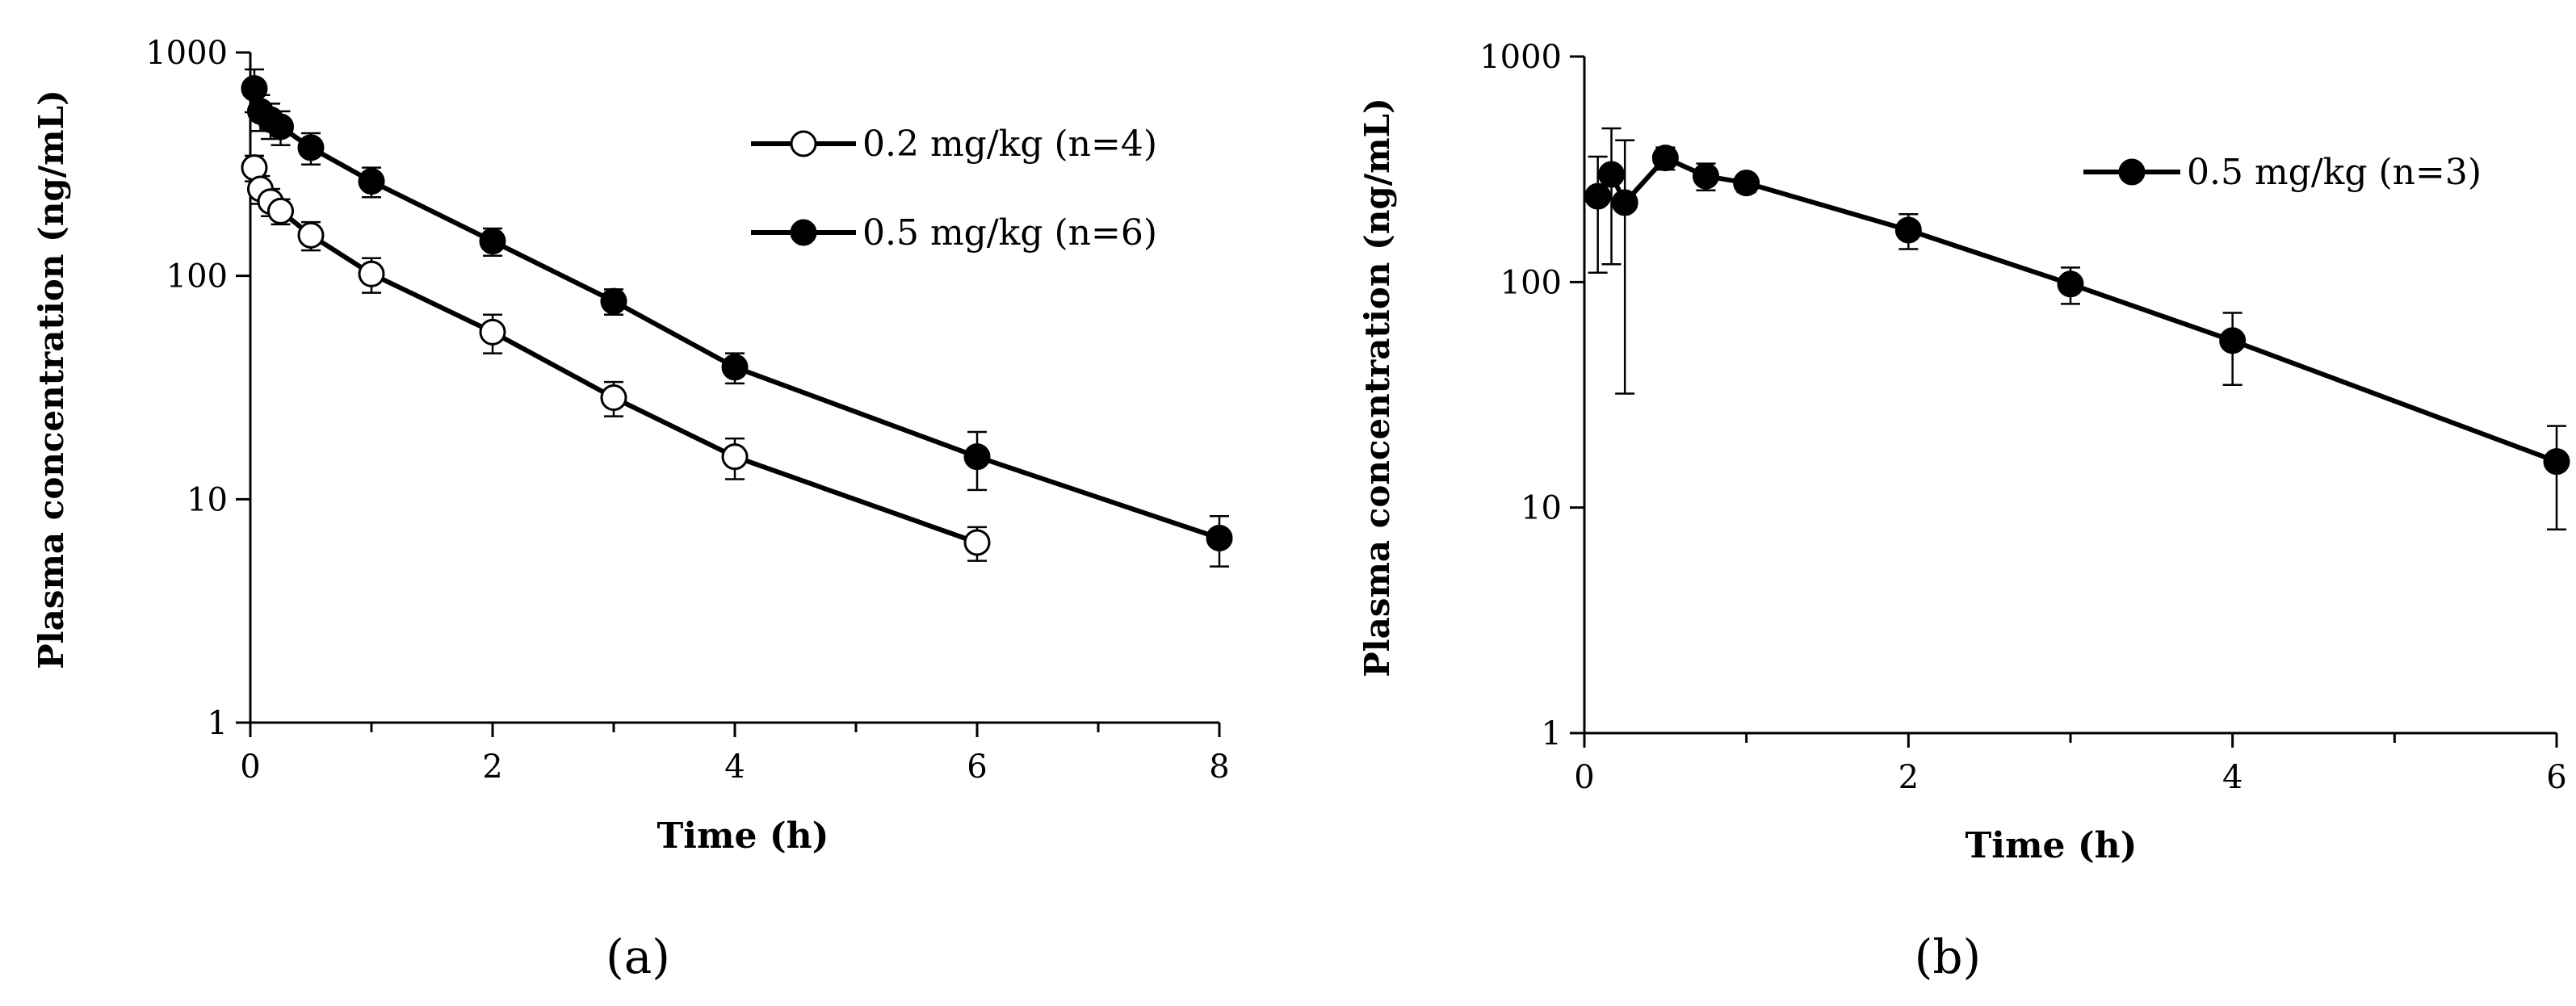 This screenshot has height=1006, width=2576. I want to click on legend-label: 0.2 mg/kg (n=4), so click(1009, 144).